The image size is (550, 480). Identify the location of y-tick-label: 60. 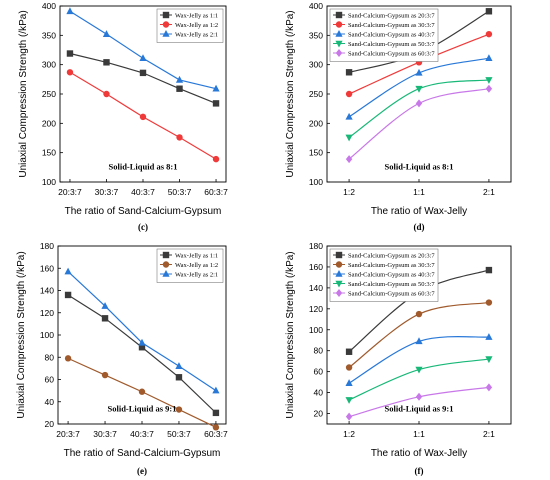
(50, 380).